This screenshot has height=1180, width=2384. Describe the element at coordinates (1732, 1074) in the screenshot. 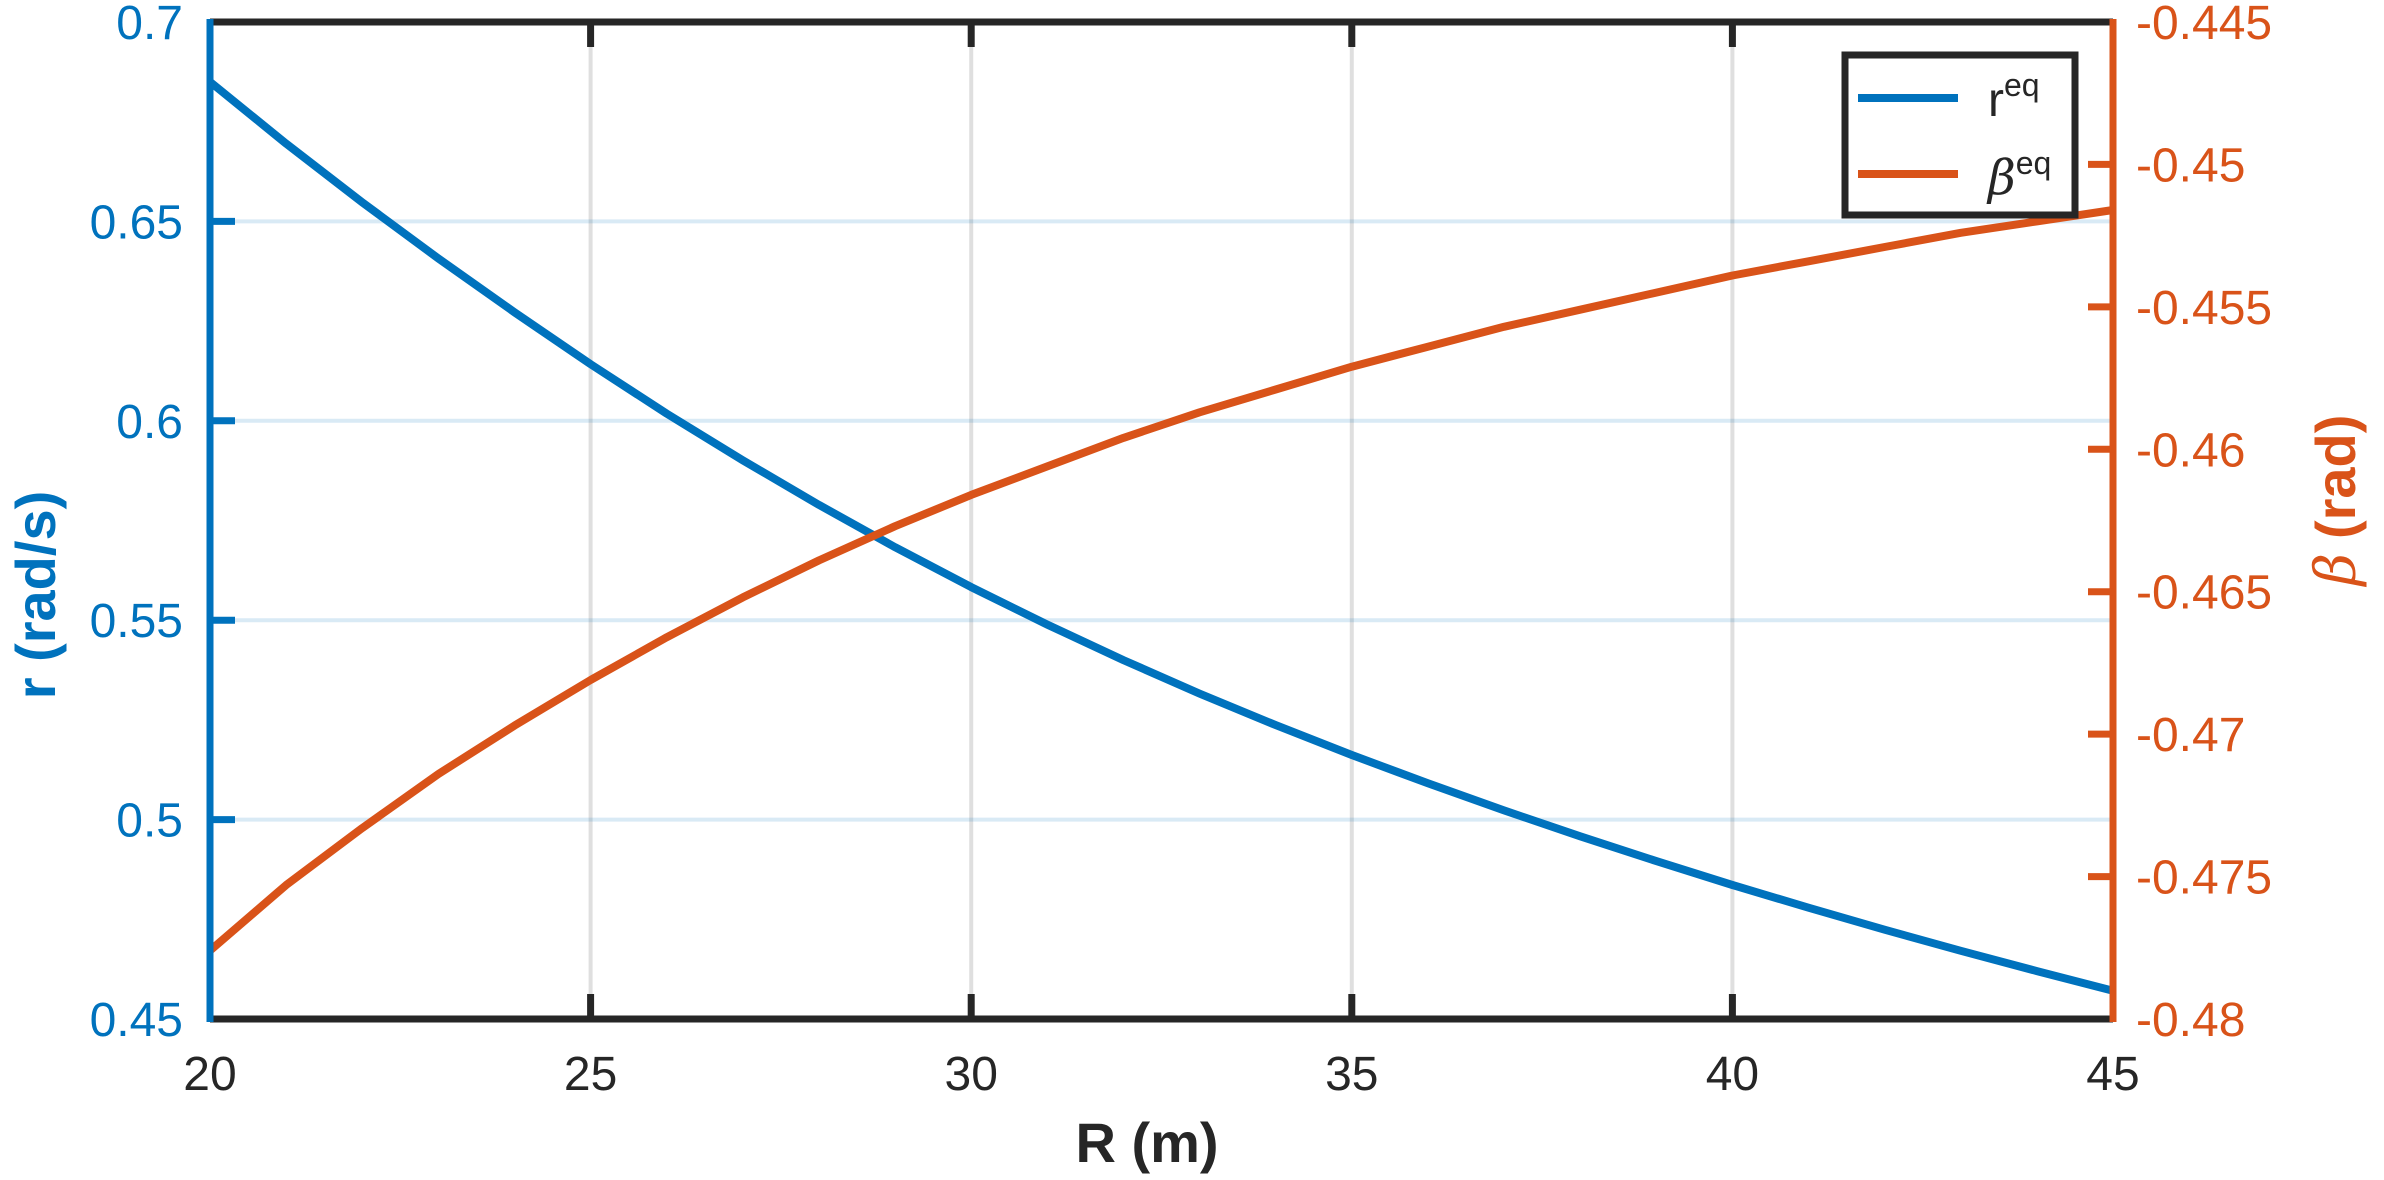

I see `x-tick-label: 40` at that location.